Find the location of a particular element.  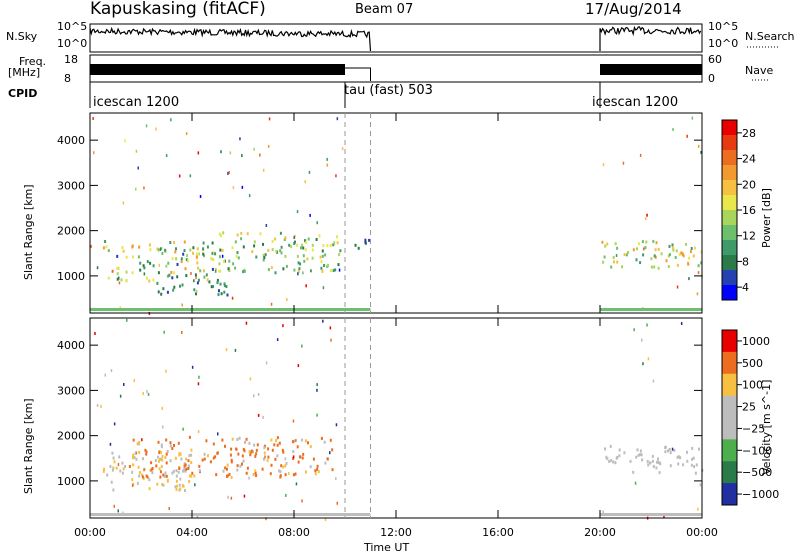

cpid-label: CPID is located at coordinates (23, 93).